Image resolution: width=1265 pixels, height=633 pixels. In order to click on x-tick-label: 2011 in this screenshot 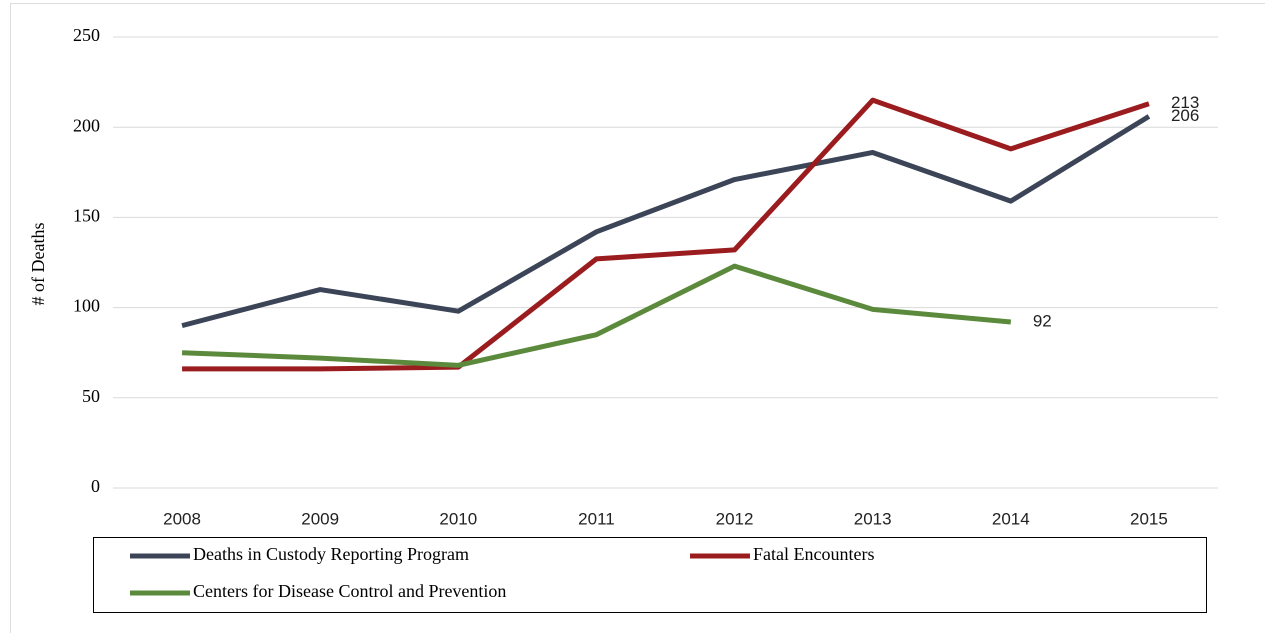, I will do `click(596, 518)`.